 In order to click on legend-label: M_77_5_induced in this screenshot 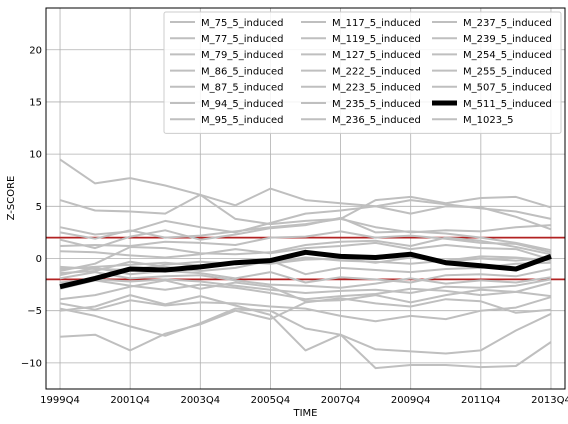, I will do `click(242, 39)`.